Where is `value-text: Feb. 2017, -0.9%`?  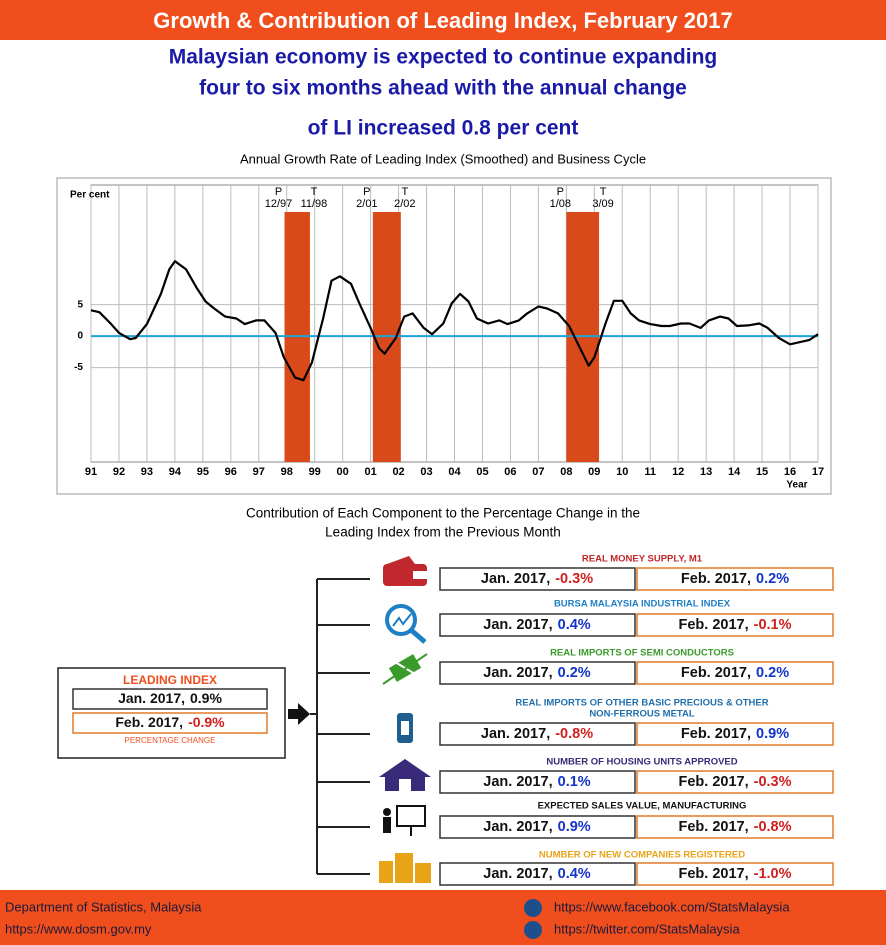
value-text: Feb. 2017, -0.9% is located at coordinates (170, 722).